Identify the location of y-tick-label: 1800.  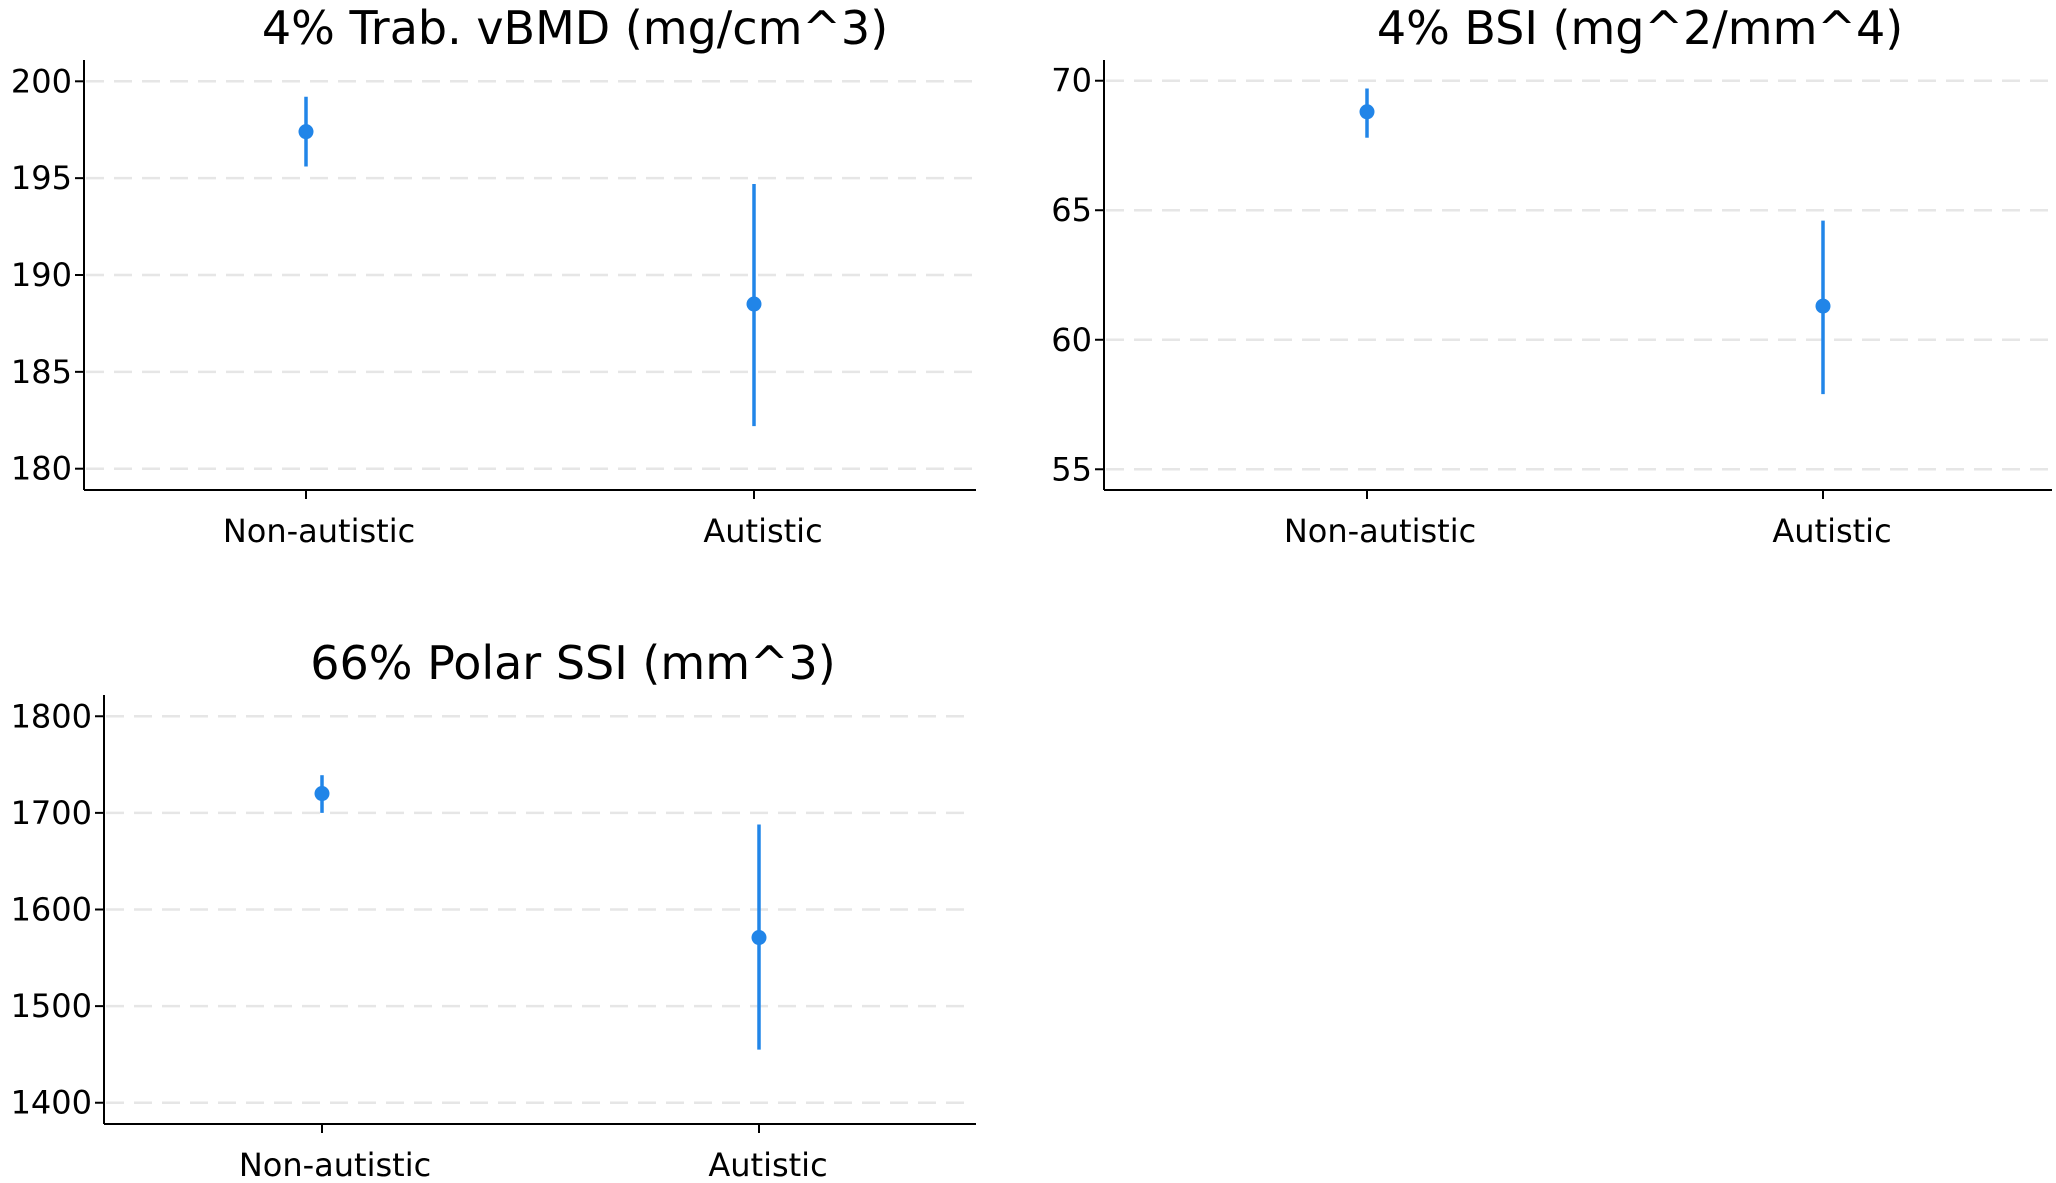
(51, 716).